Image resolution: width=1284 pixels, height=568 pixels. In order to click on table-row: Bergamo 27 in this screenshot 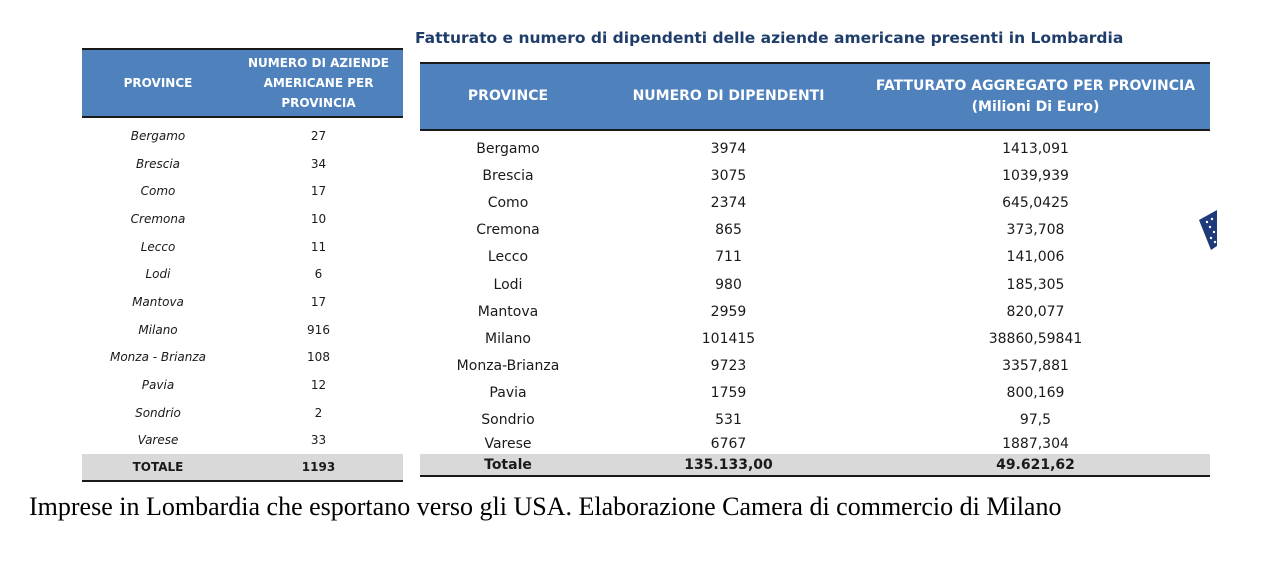, I will do `click(242, 136)`.